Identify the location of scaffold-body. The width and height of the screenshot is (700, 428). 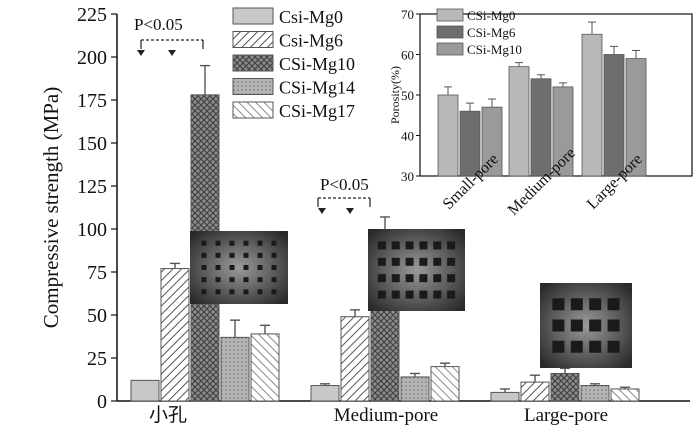
(416, 270).